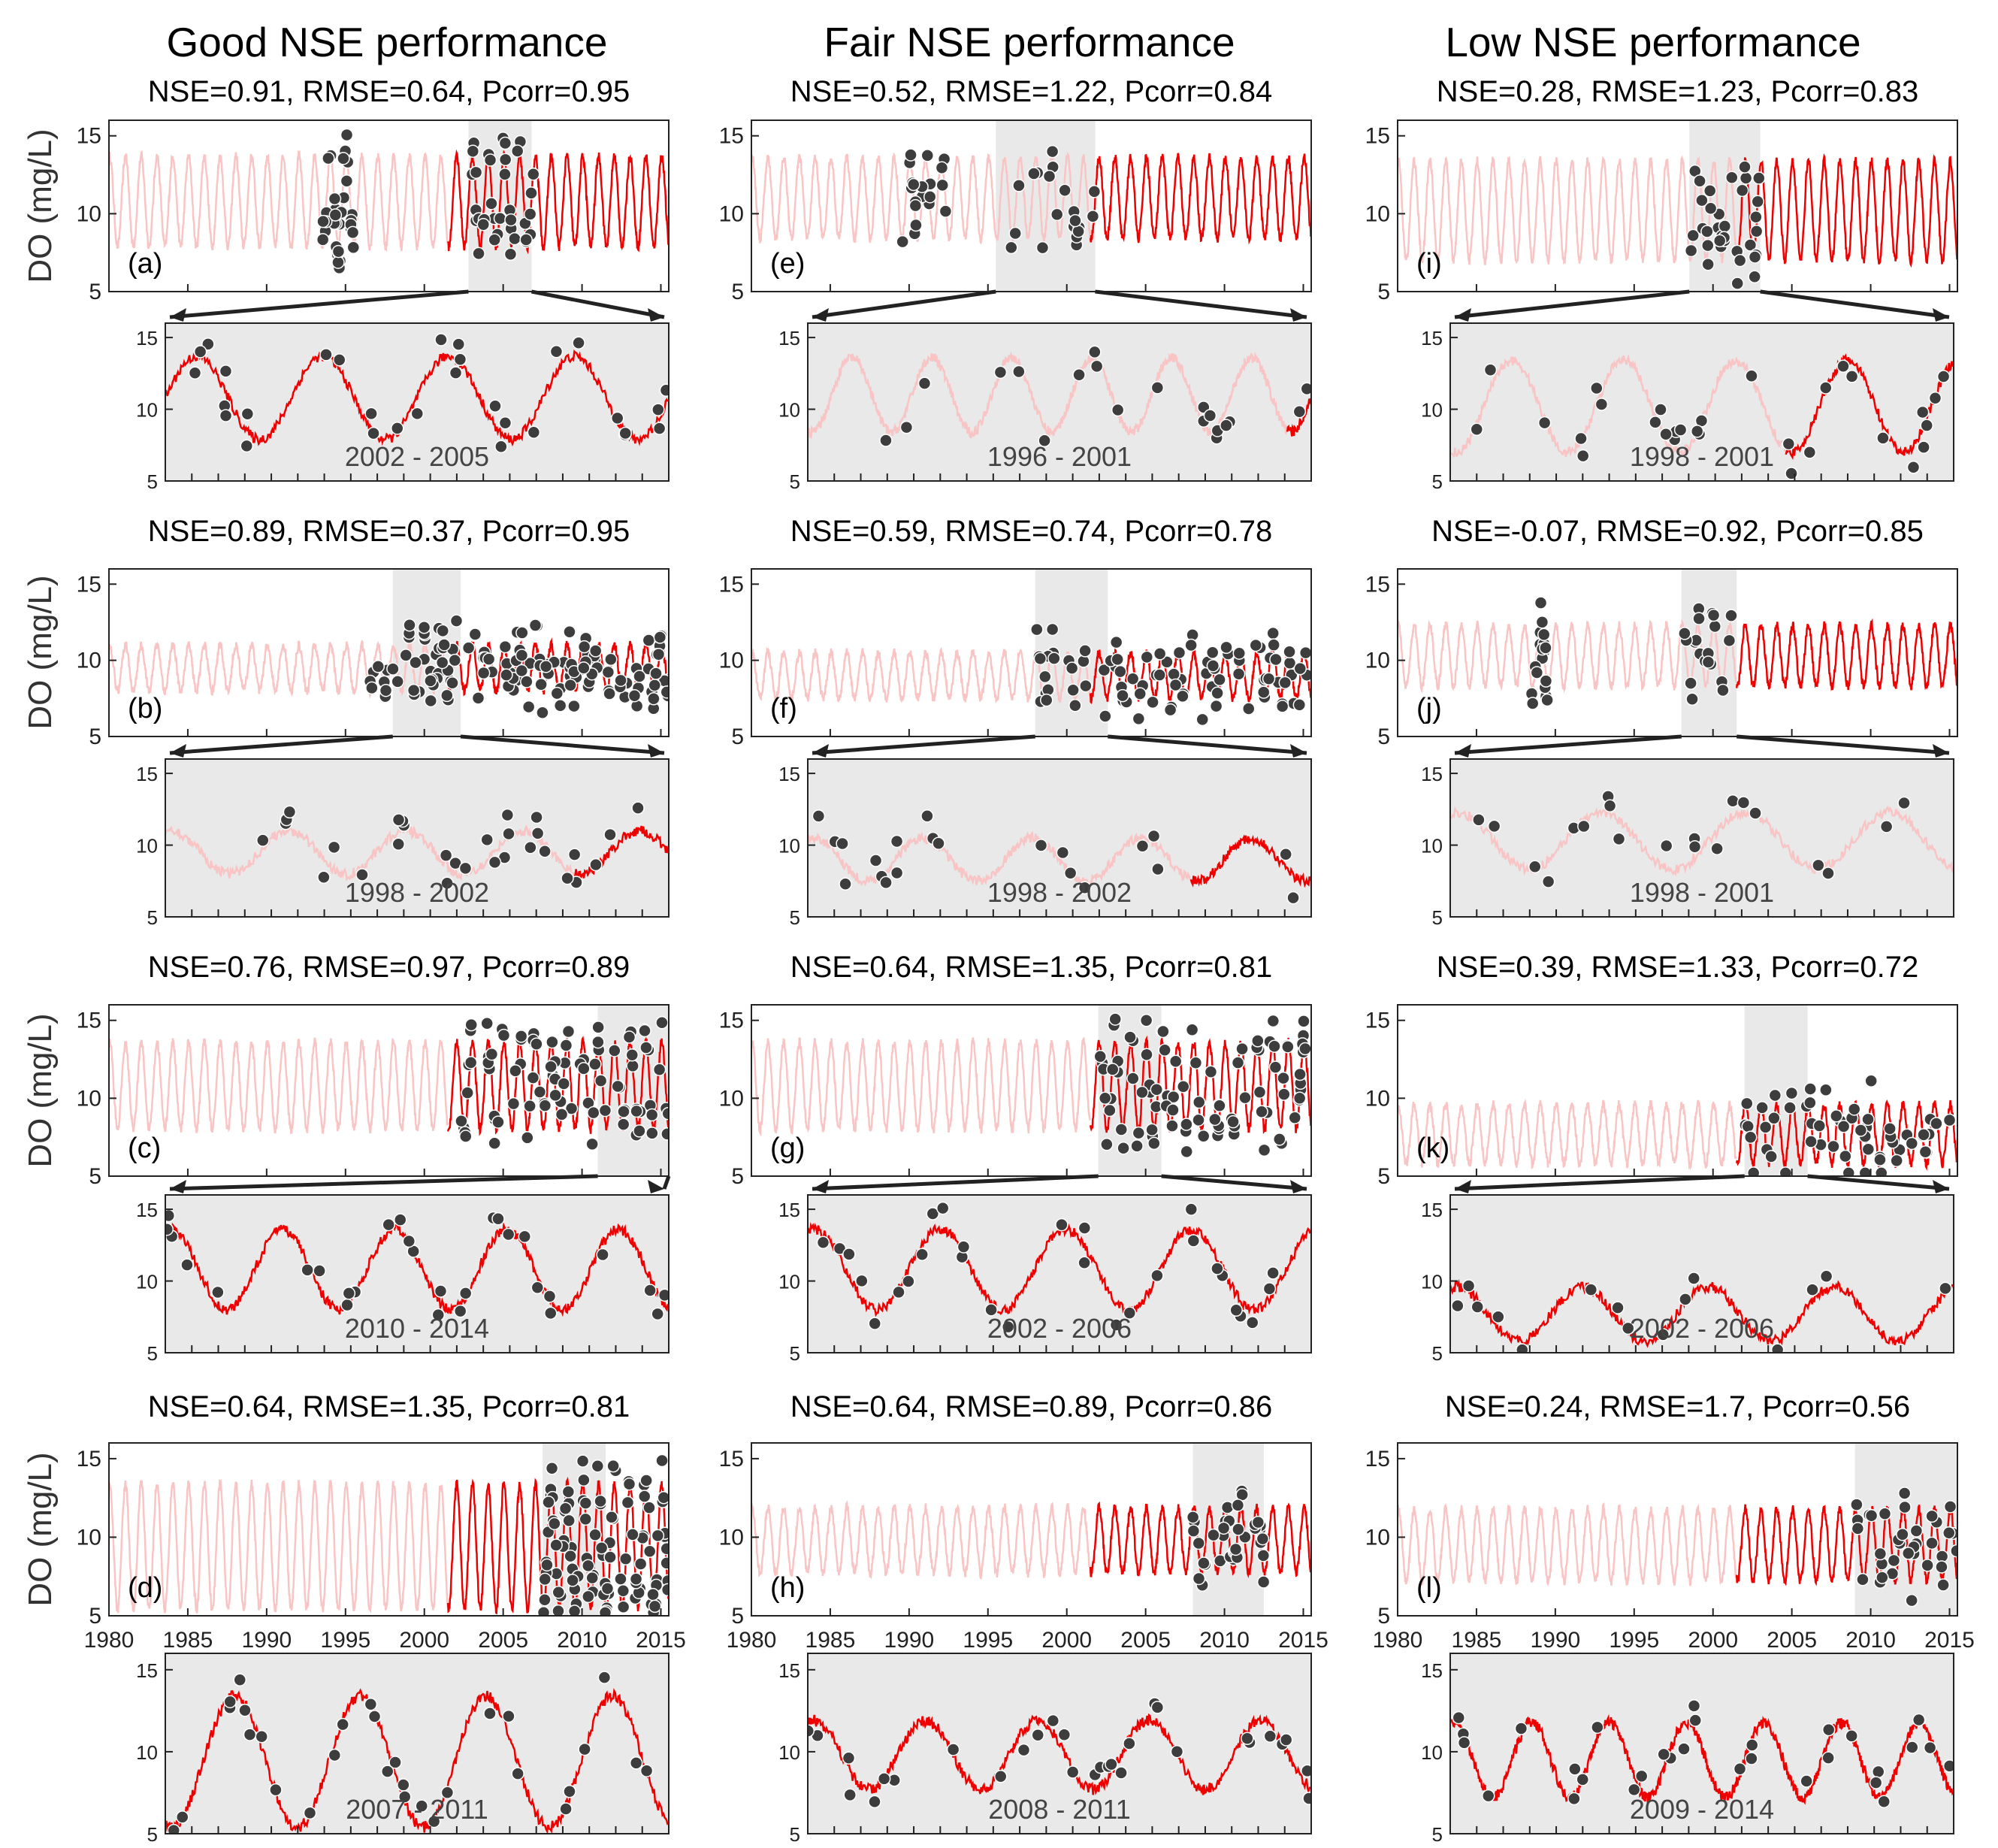 Image resolution: width=1998 pixels, height=1848 pixels. I want to click on panel-stats: NSE=0.64, RMSE=1.35, Pcorr=0.81, so click(1031, 967).